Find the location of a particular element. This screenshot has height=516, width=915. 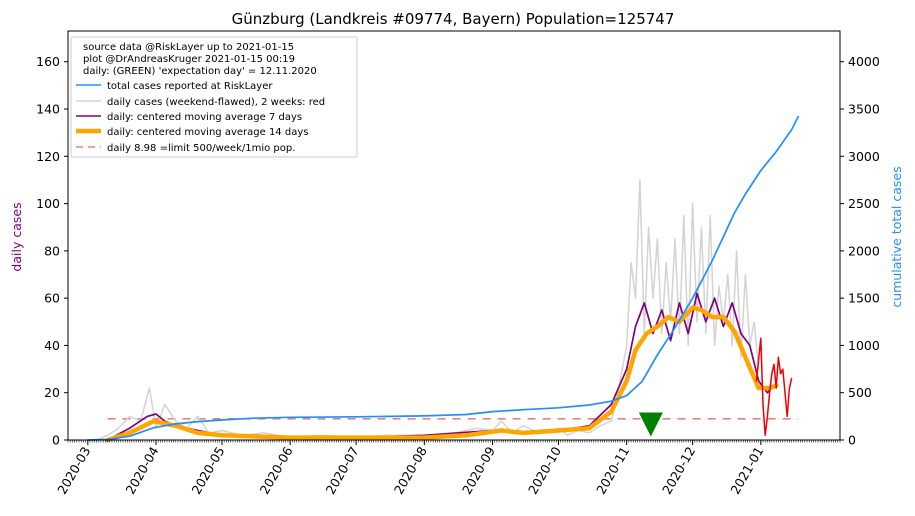

y-right-tick-label: 500 is located at coordinates (860, 392).